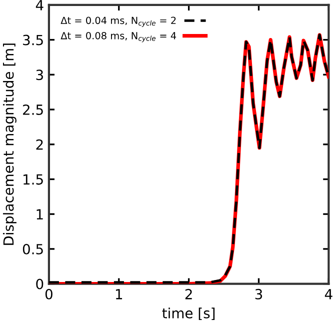  I want to click on y-tick-label: 2.5, so click(33, 109).